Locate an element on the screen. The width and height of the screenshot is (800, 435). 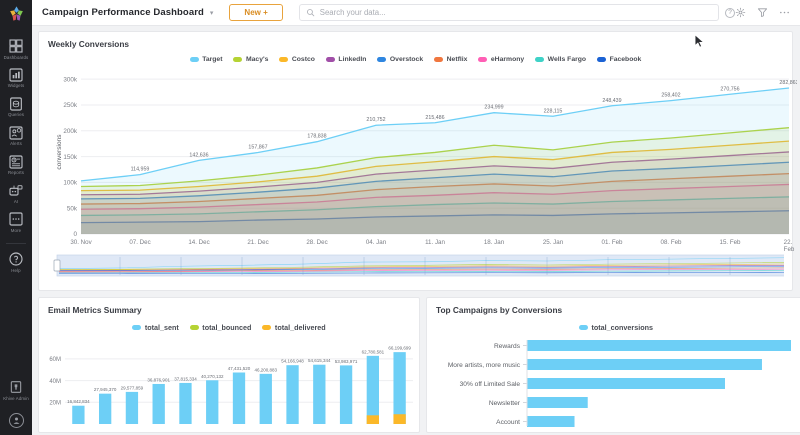
legend-item: Netflix is located at coordinates (450, 59).